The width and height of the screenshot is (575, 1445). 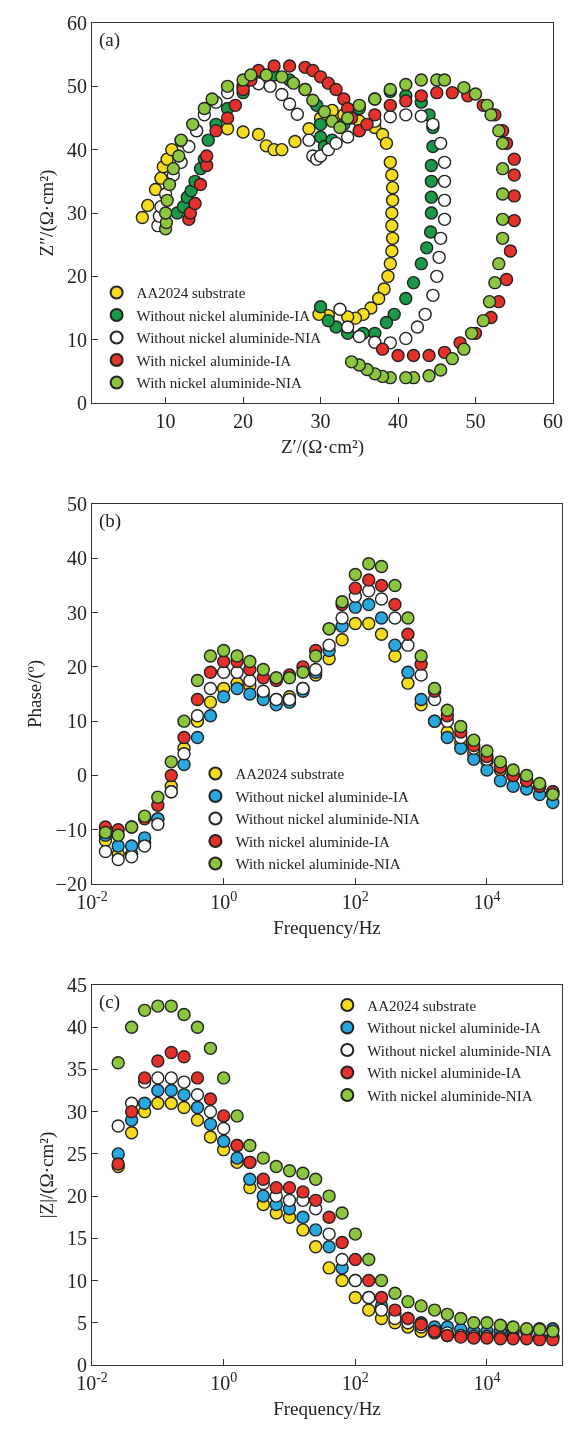 I want to click on y-tick-label: 15, so click(x=76, y=1238).